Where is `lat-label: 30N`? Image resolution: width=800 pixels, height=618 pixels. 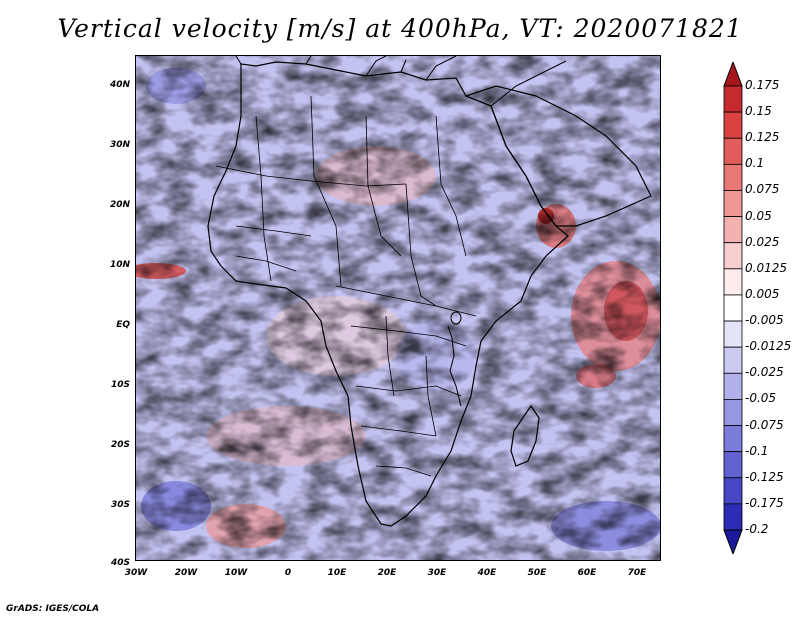 lat-label: 30N is located at coordinates (119, 145).